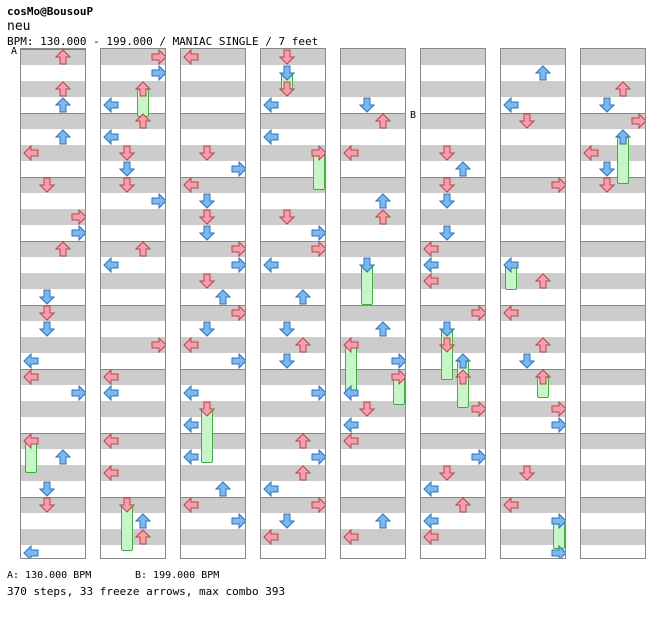  Describe the element at coordinates (14, 51) in the screenshot. I see `bpm-marker-a: A` at that location.